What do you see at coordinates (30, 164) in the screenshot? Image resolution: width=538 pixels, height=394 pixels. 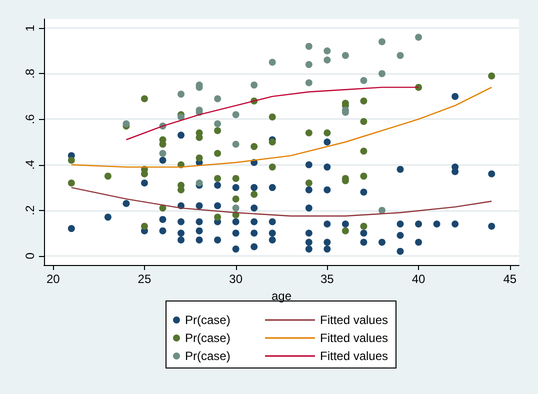 I see `y-tick-label: .4` at bounding box center [30, 164].